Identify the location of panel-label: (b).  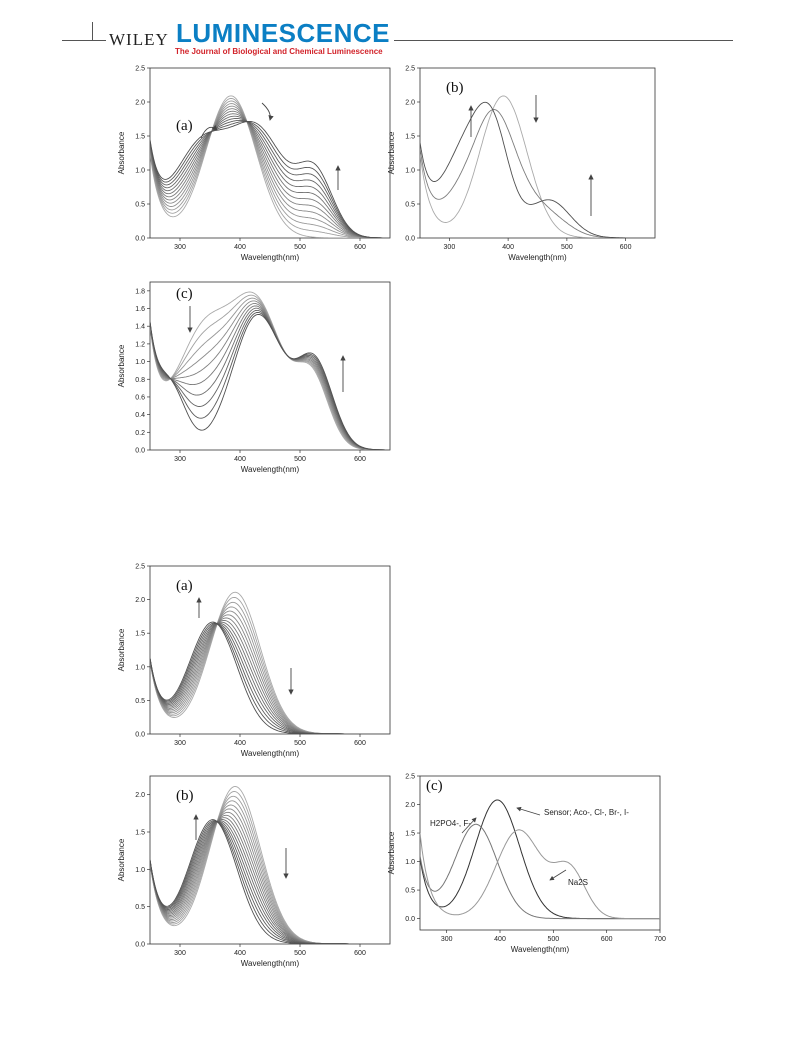
(455, 88).